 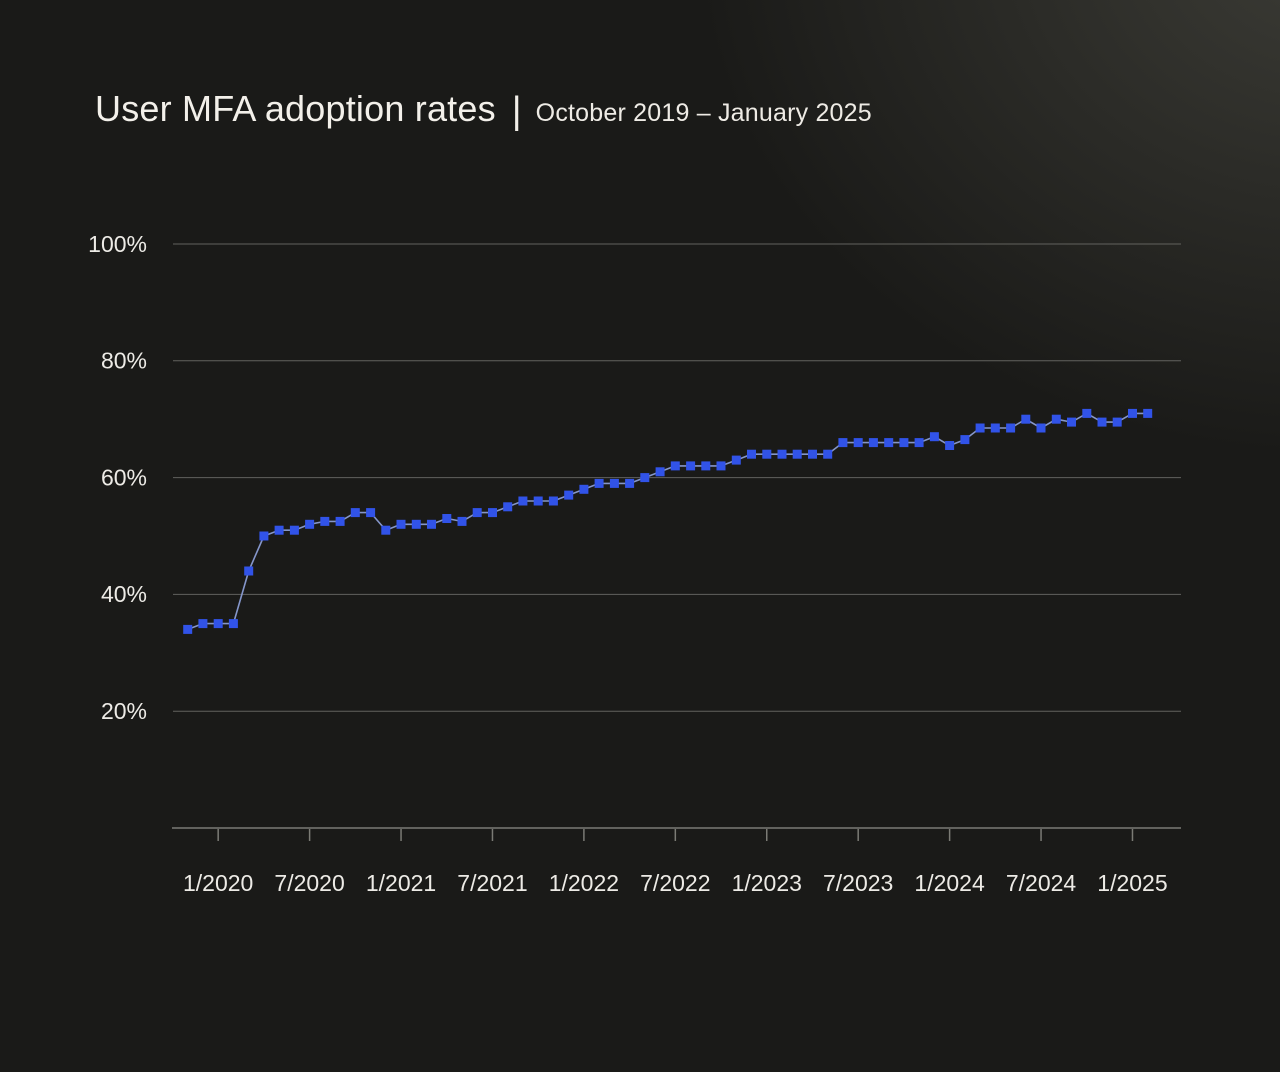 I want to click on data-point-6-2023, so click(x=858, y=443).